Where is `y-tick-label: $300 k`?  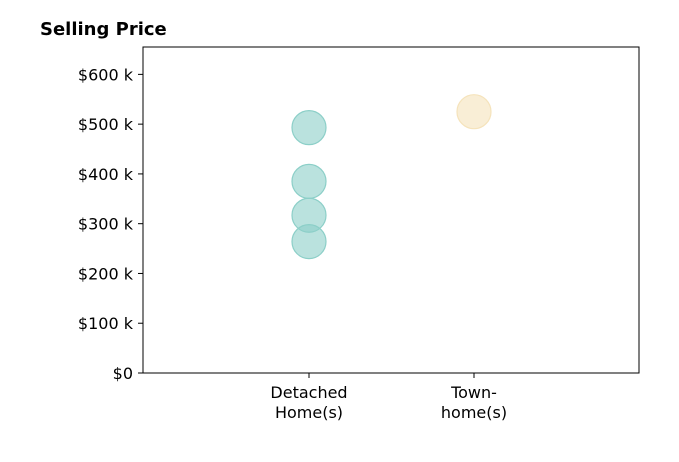
y-tick-label: $300 k is located at coordinates (106, 224).